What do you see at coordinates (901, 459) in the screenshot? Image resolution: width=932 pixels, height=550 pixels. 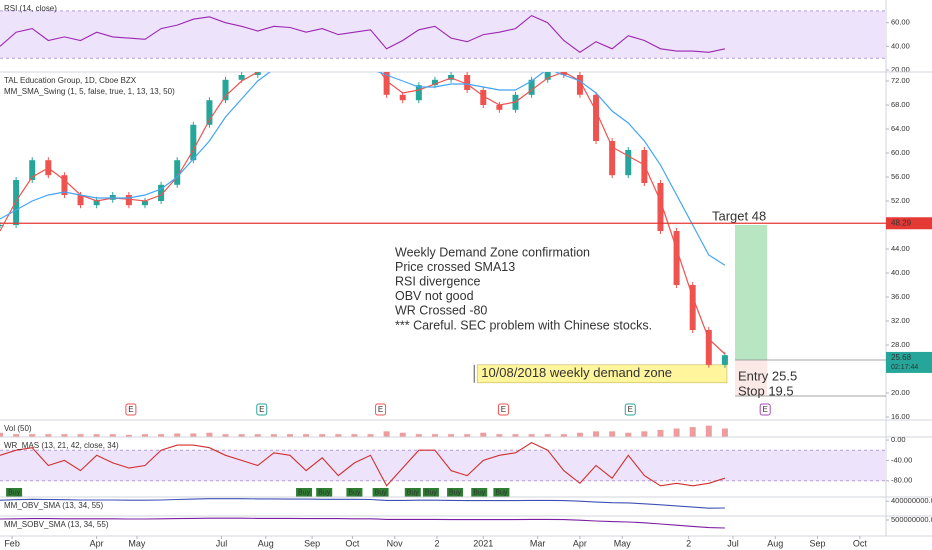 I see `y-tick-label: -40.00` at bounding box center [901, 459].